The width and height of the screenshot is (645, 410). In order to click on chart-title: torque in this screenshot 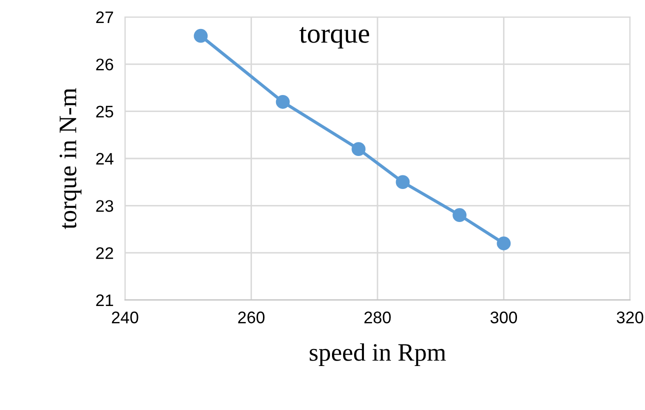, I will do `click(334, 37)`.